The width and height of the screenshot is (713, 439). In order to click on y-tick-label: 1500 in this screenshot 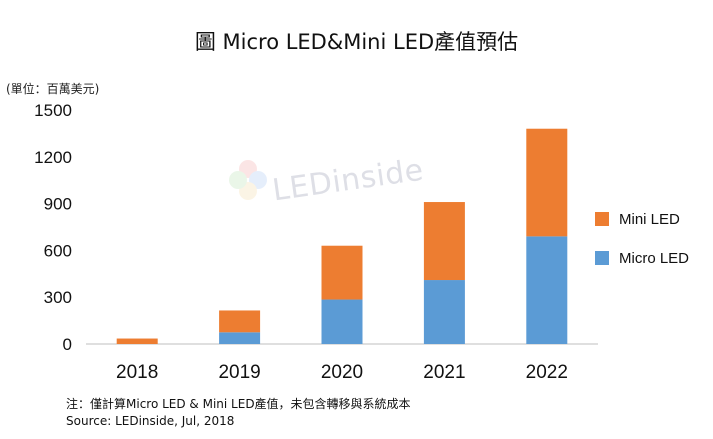, I will do `click(53, 110)`.